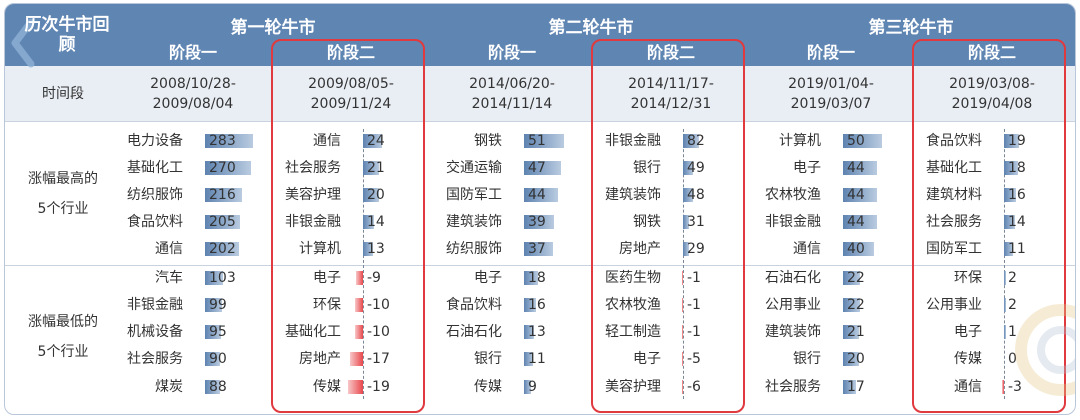 Image resolution: width=1080 pixels, height=420 pixels. I want to click on industry-label: 银行, so click(488, 359).